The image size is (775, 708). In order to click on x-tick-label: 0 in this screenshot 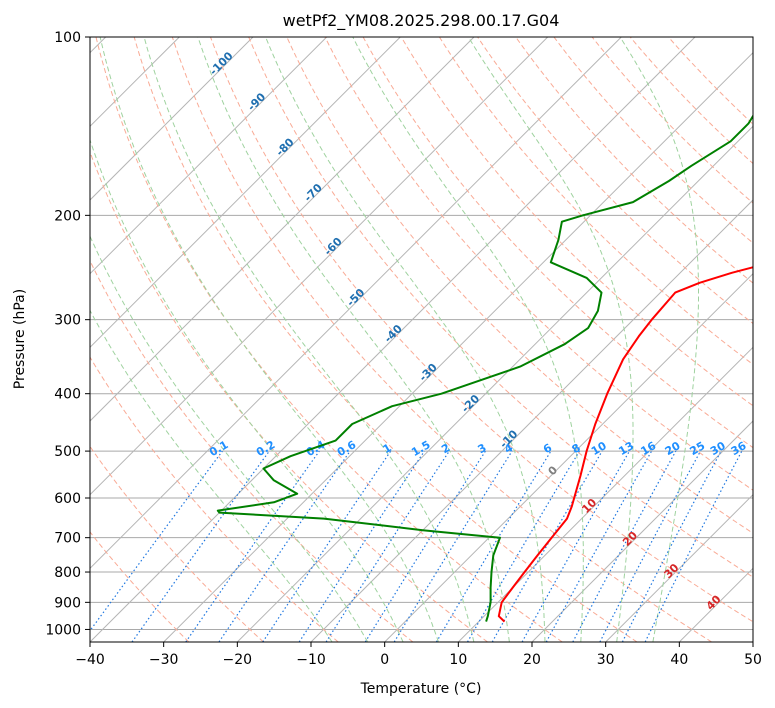, I will do `click(384, 660)`.